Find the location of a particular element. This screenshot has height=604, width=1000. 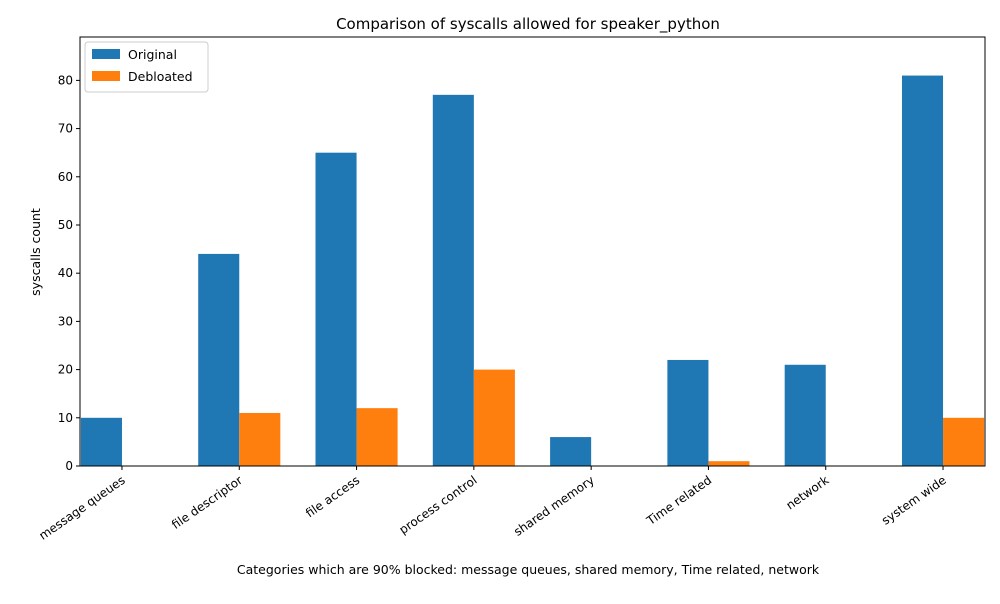

y-tick-label: 10 is located at coordinates (65, 418).